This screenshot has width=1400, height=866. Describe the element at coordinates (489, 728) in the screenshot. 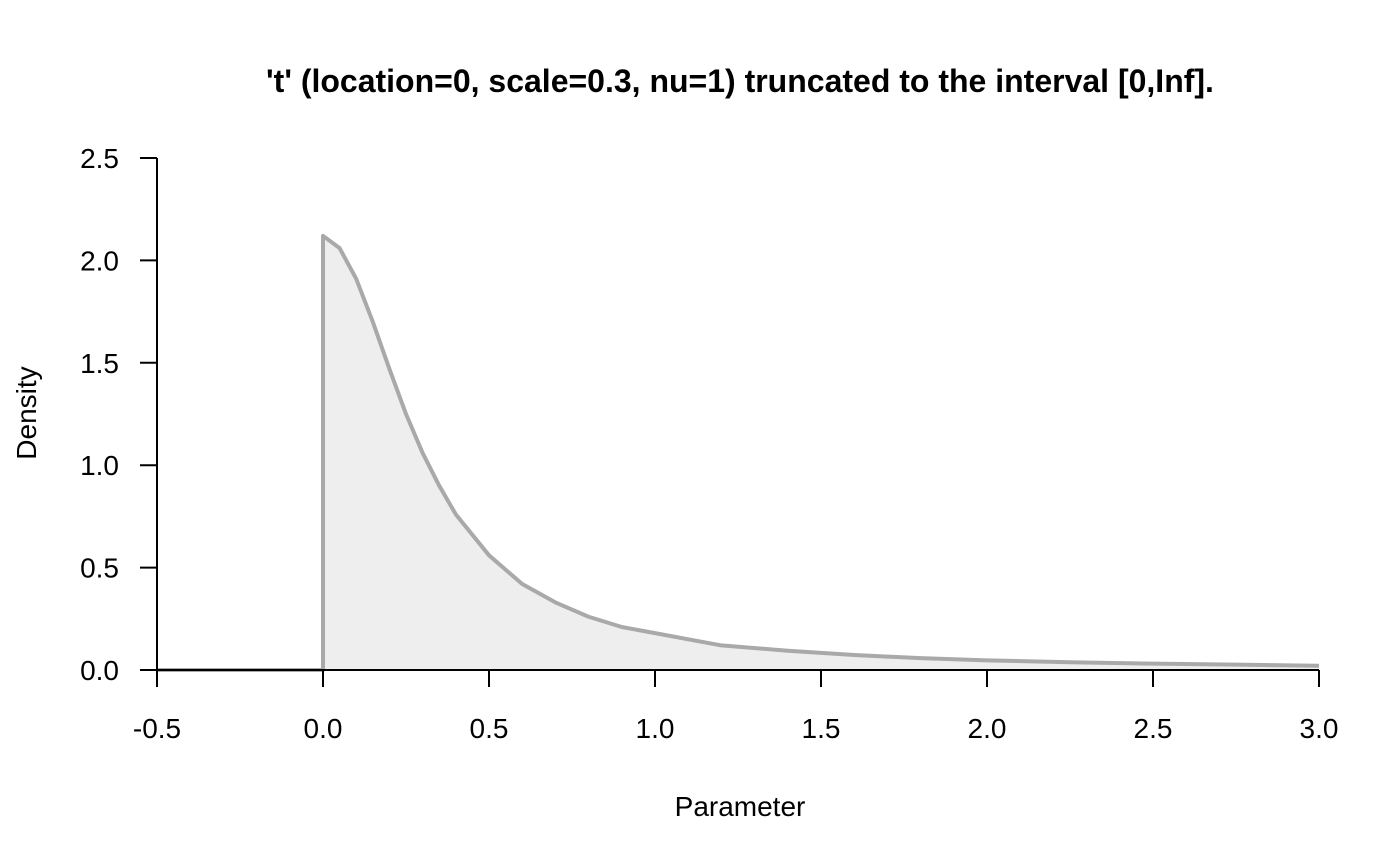

I see `x-tick-label: 0.5` at that location.